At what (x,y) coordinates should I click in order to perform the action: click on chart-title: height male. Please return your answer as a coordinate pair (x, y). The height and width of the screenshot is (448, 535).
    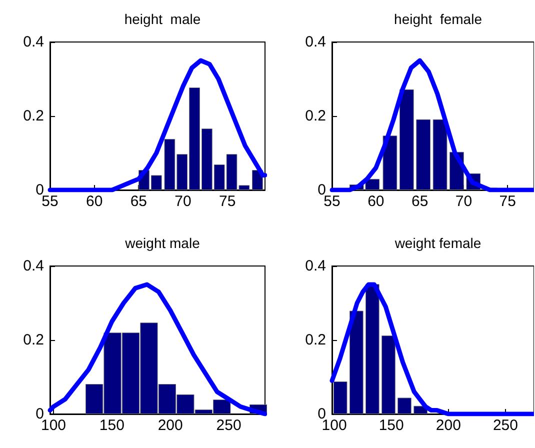
    Looking at the image, I should click on (162, 19).